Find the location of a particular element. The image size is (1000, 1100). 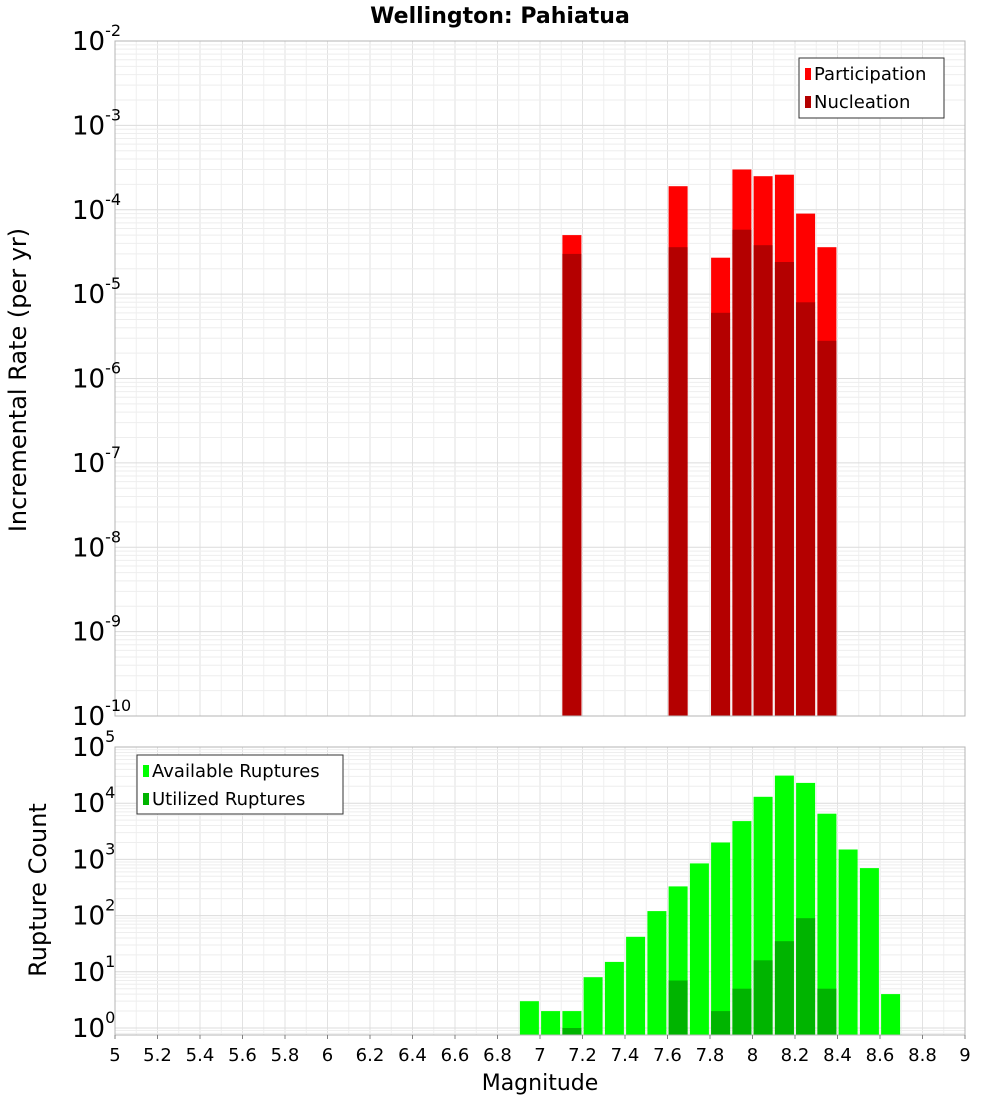

legend-label: Utilized Ruptures is located at coordinates (228, 799).